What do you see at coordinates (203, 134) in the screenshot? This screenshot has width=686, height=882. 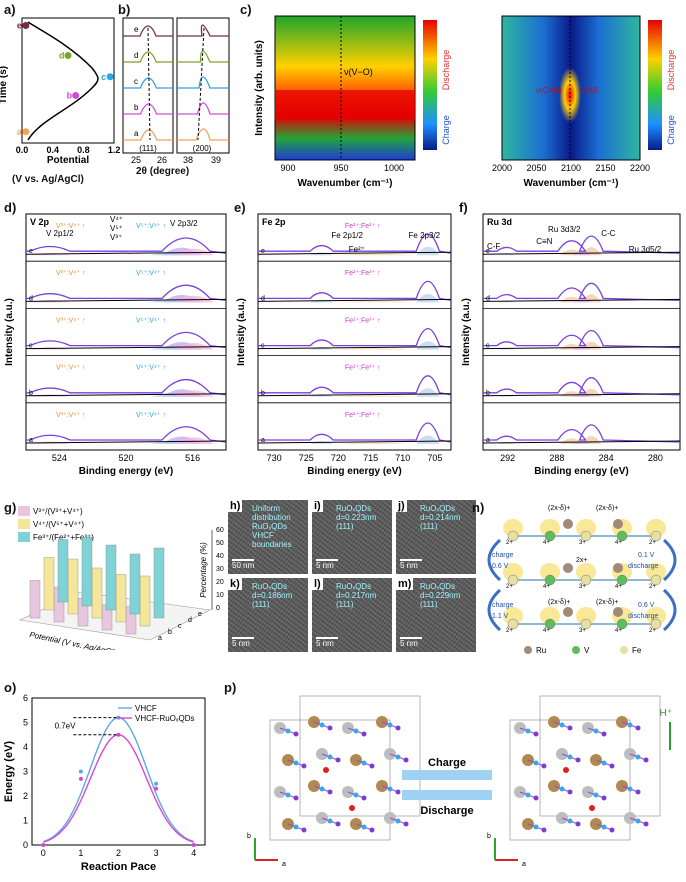 I see `xrd-trace-200-a` at bounding box center [203, 134].